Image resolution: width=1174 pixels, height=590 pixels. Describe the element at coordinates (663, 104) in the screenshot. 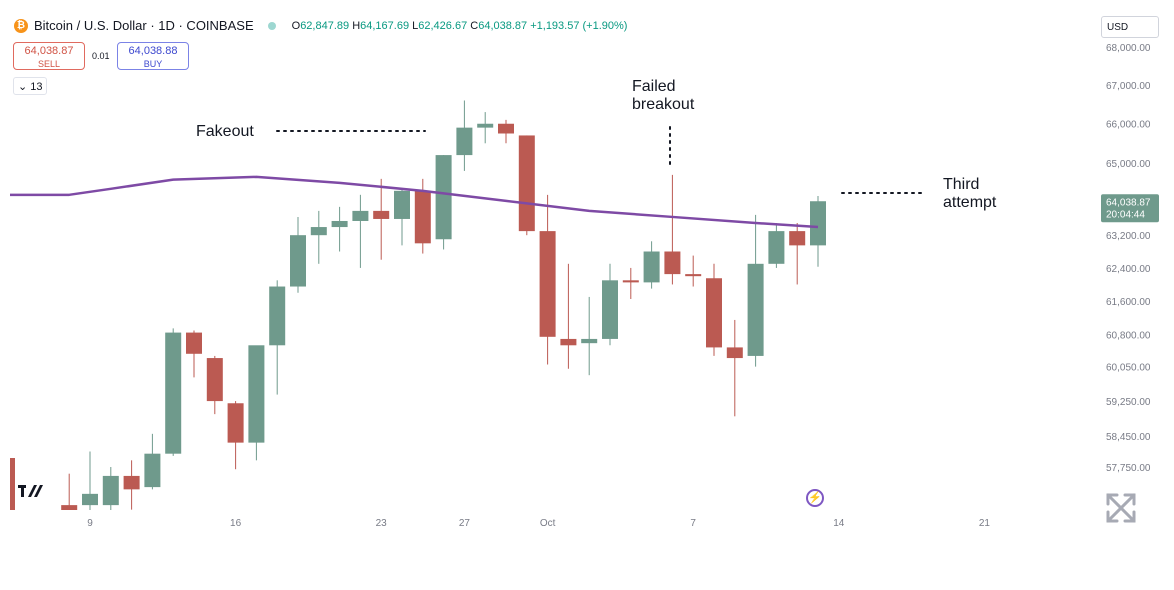

I see `annotation-failed-breakout: breakout` at that location.